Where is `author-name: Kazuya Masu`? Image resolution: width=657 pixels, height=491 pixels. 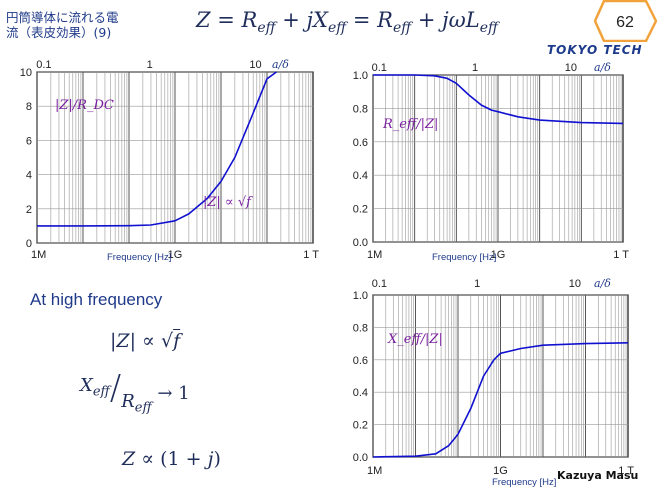
author-name: Kazuya Masu is located at coordinates (598, 475).